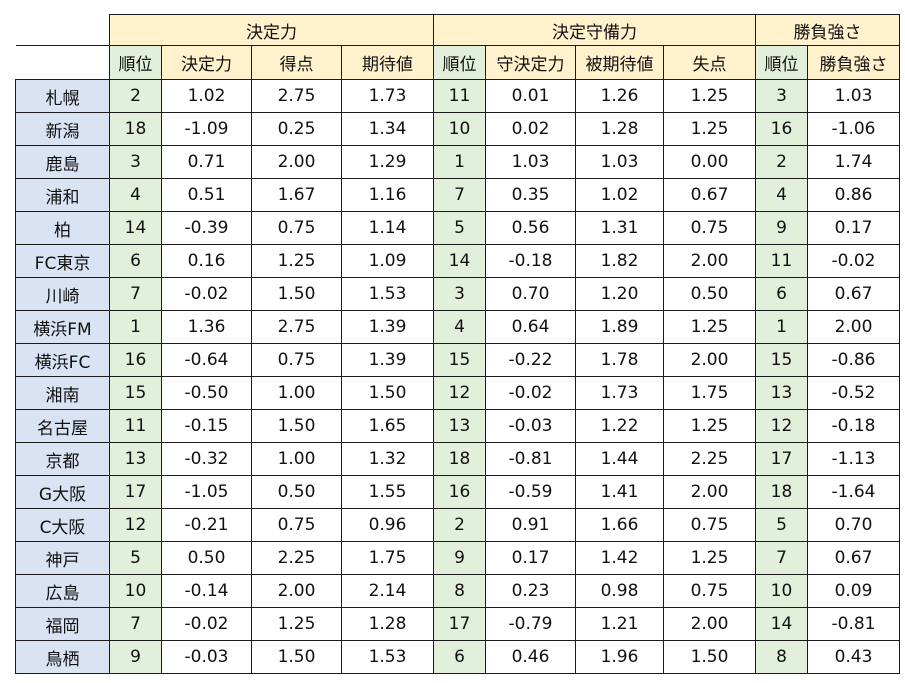 Image resolution: width=905 pixels, height=683 pixels. Describe the element at coordinates (135, 96) in the screenshot. I see `finishing-rank-cell: 2` at that location.